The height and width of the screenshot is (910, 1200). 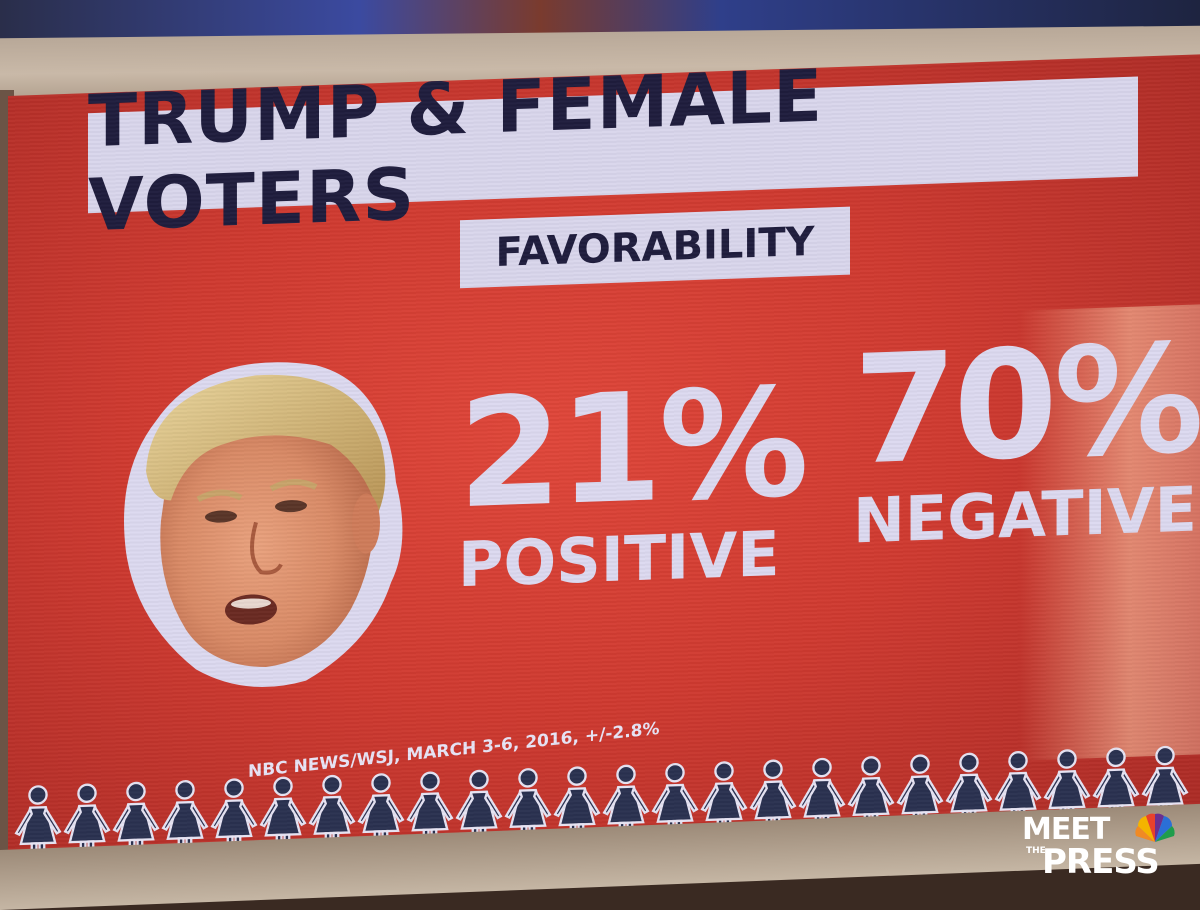 I want to click on nbc-peacock-icon, so click(x=1155, y=827).